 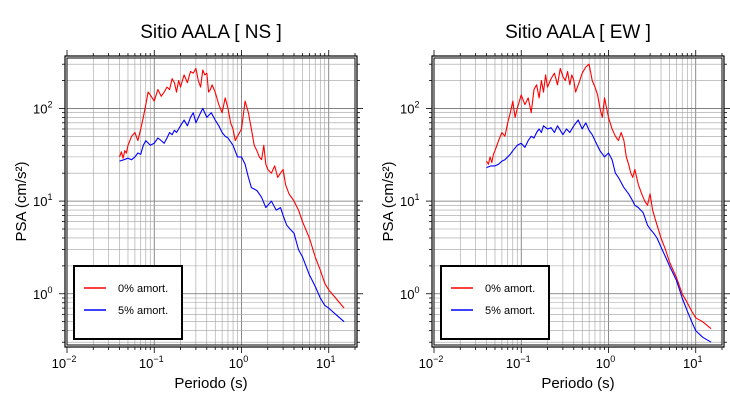 I want to click on chart-title: Sitio AALA [ NS ], so click(x=211, y=32).